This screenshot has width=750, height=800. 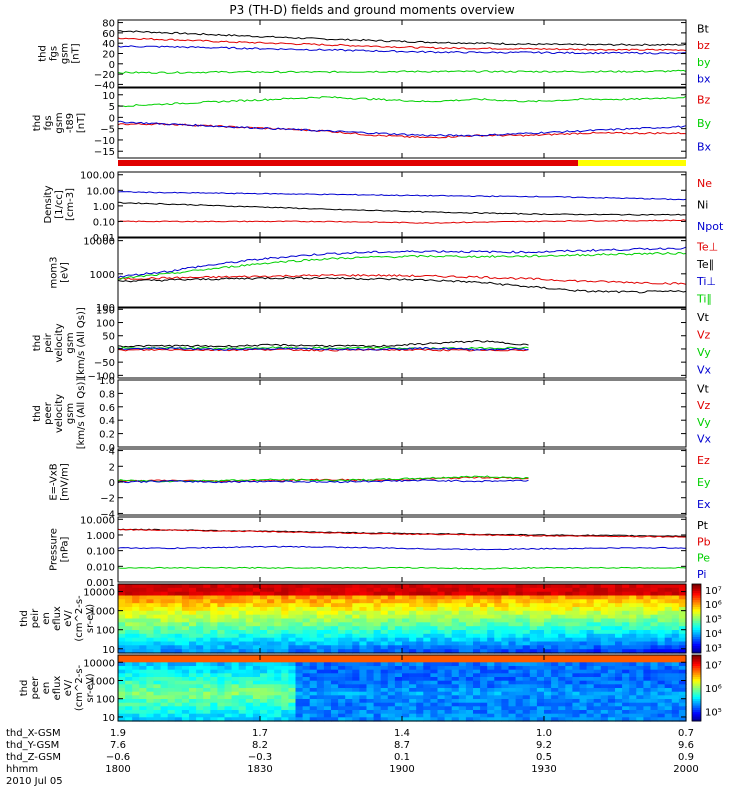 I want to click on y-tick-label: 100, so click(x=105, y=631).